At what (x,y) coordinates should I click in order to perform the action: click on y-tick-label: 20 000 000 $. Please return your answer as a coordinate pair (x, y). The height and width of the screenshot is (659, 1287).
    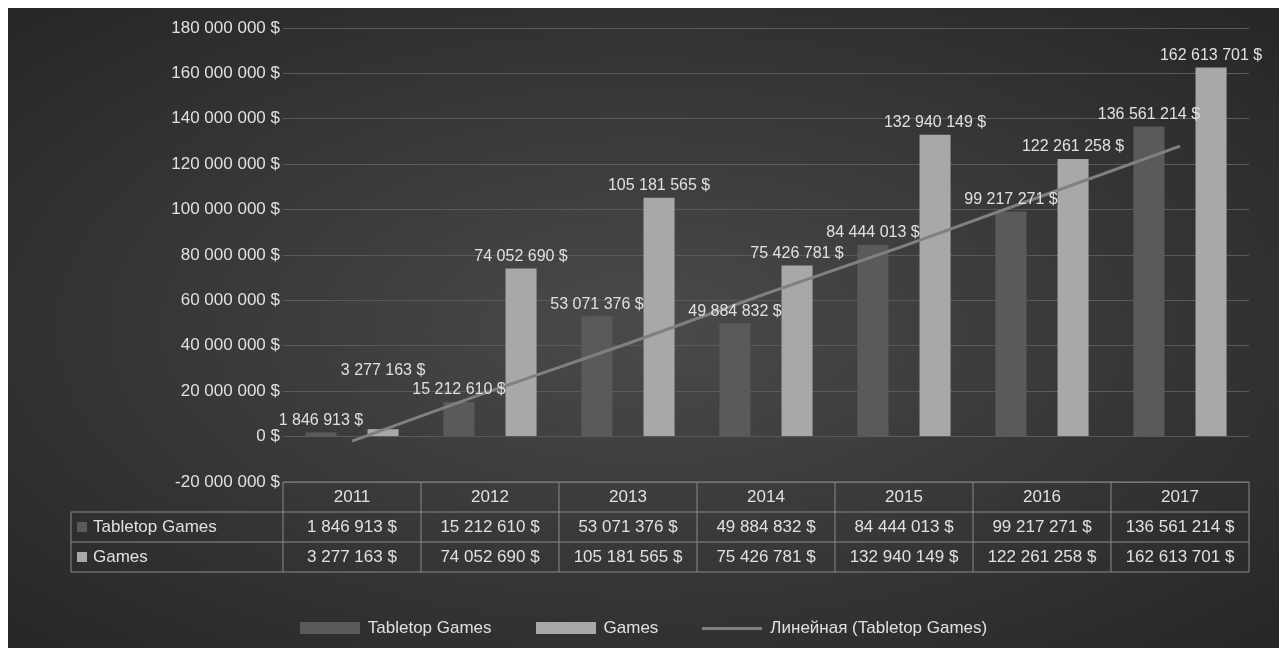
    Looking at the image, I should click on (230, 390).